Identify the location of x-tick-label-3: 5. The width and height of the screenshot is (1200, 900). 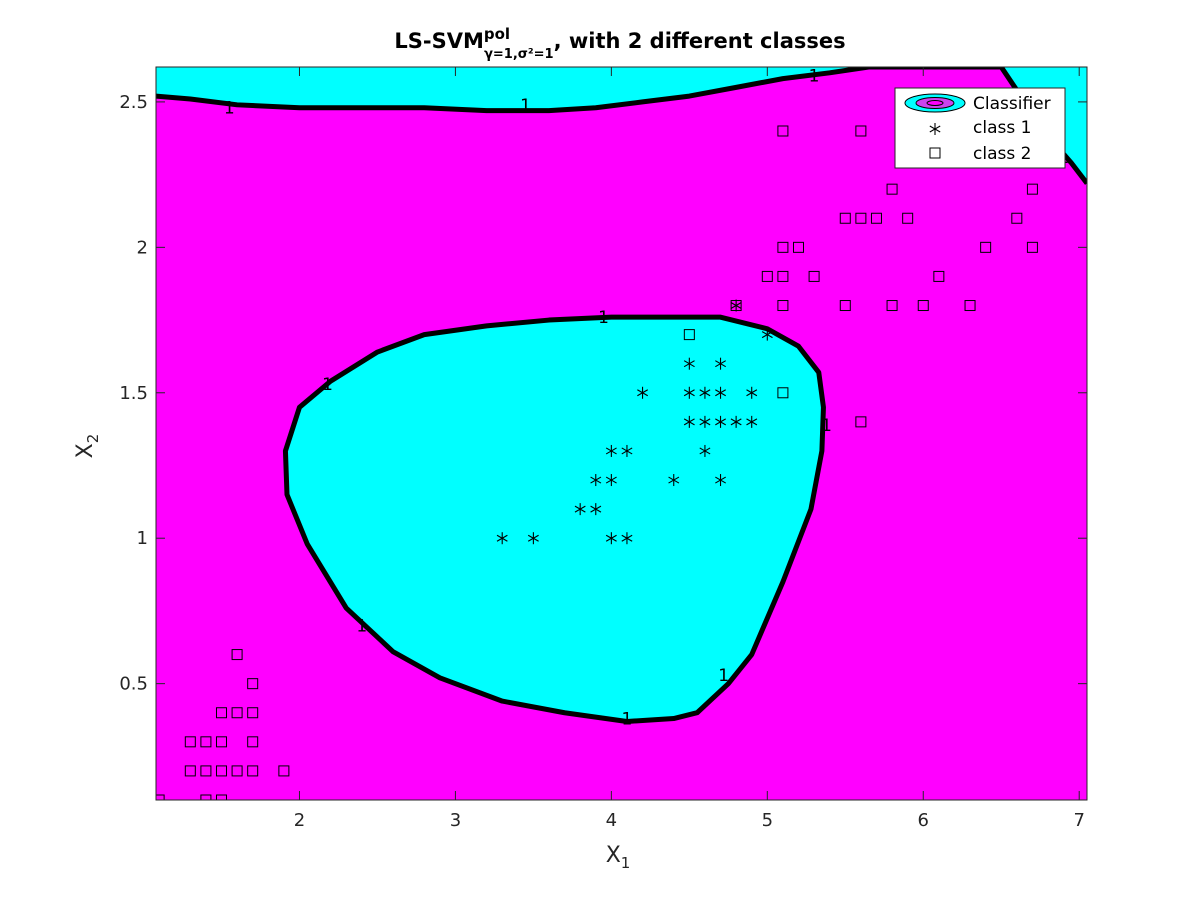
(767, 820).